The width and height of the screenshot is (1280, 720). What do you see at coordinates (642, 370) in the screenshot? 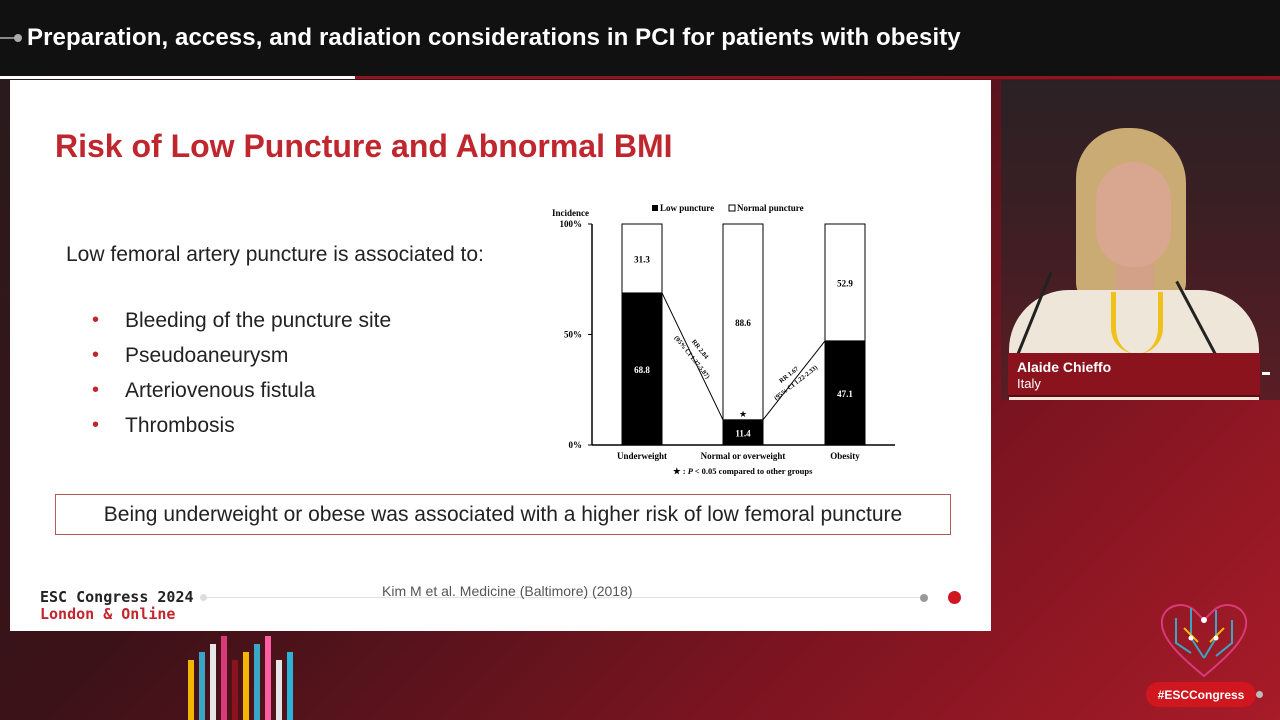
I see `data-label: 68.8` at bounding box center [642, 370].